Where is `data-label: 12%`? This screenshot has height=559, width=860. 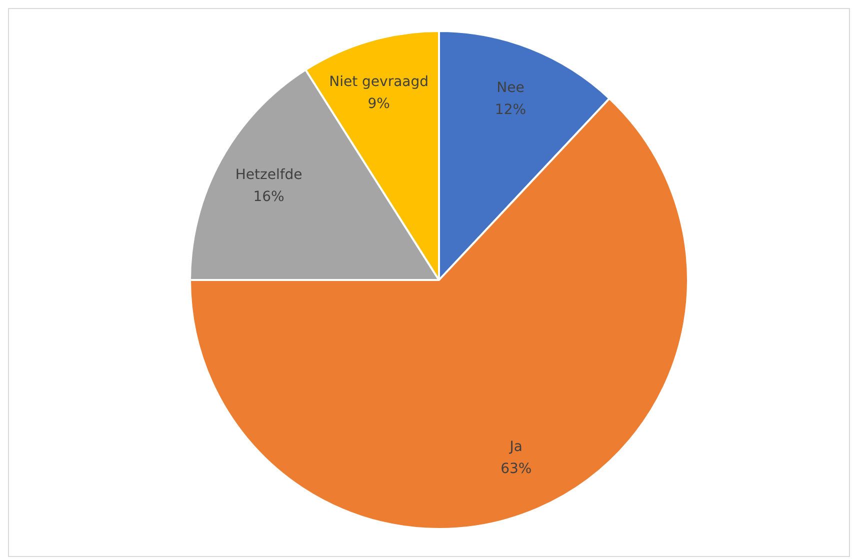
data-label: 12% is located at coordinates (510, 110).